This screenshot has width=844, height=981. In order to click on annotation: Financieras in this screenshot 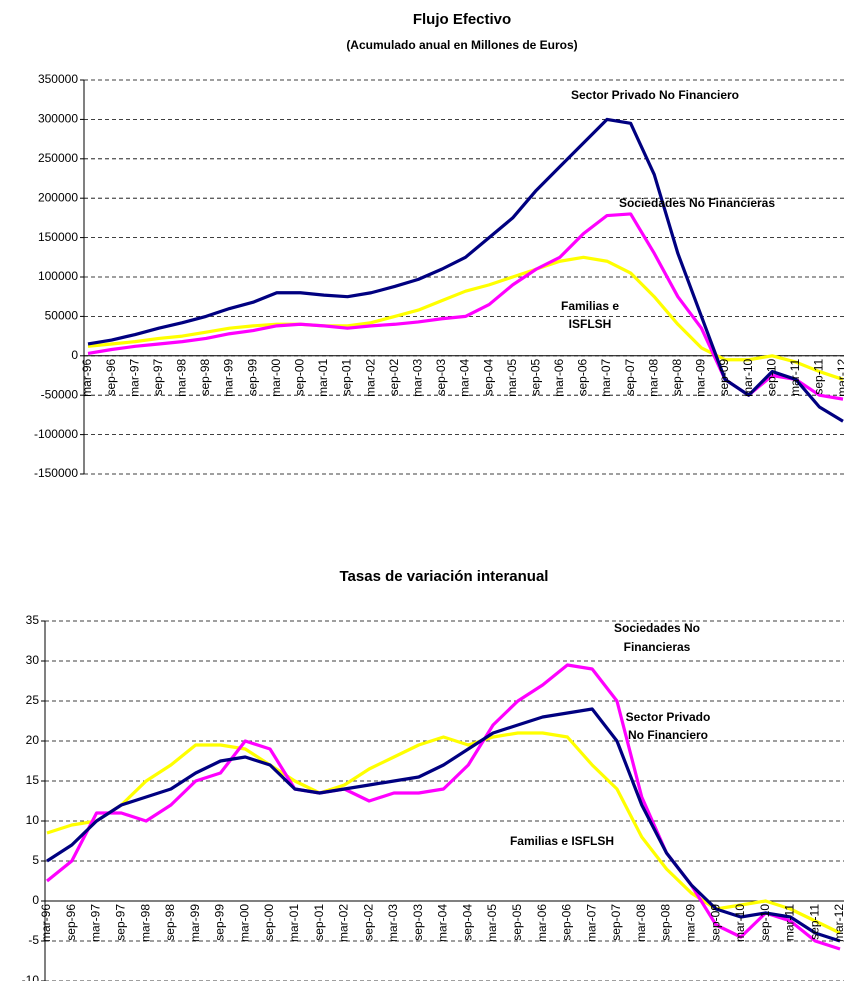, I will do `click(657, 647)`.